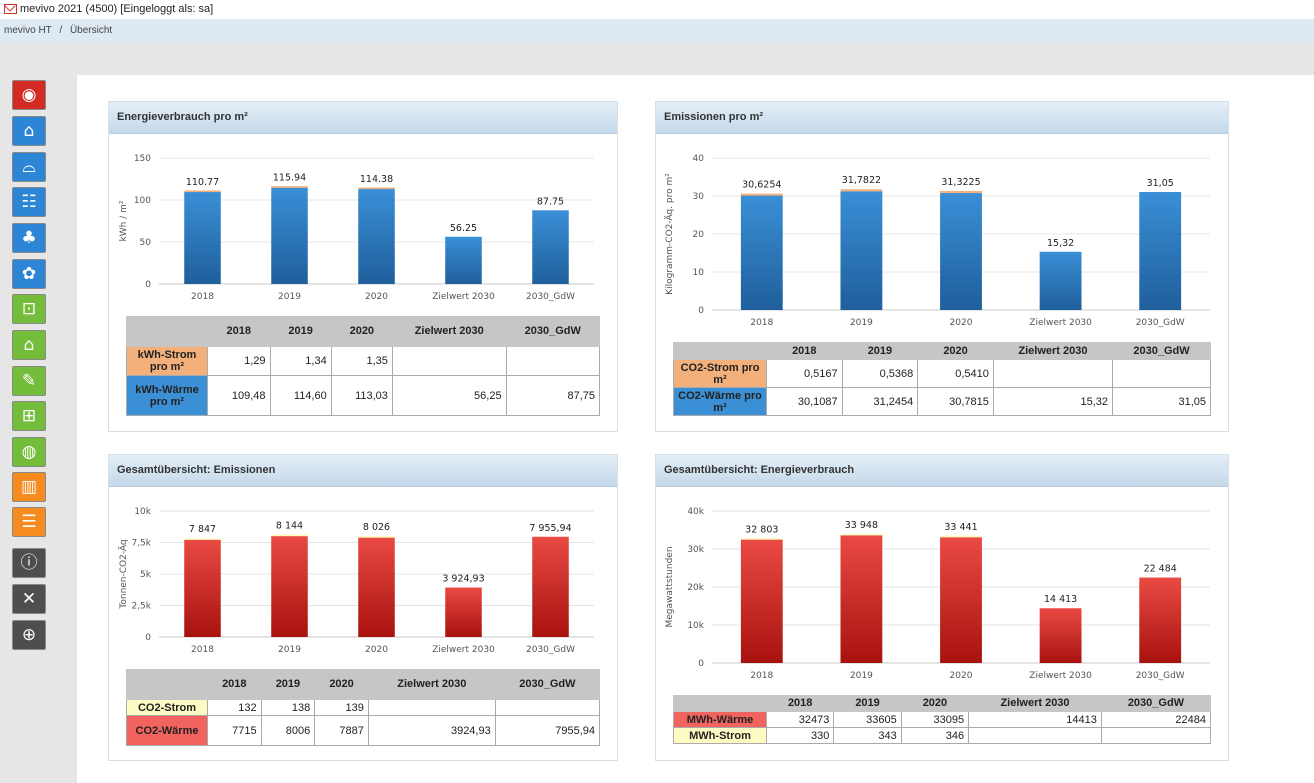 Image resolution: width=1314 pixels, height=783 pixels. What do you see at coordinates (288, 684) in the screenshot?
I see `column-header: 2019` at bounding box center [288, 684].